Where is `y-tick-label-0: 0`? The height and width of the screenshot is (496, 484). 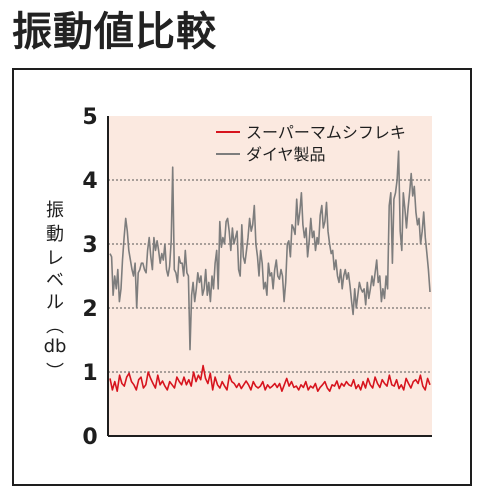
y-tick-label-0: 0 is located at coordinates (89, 437).